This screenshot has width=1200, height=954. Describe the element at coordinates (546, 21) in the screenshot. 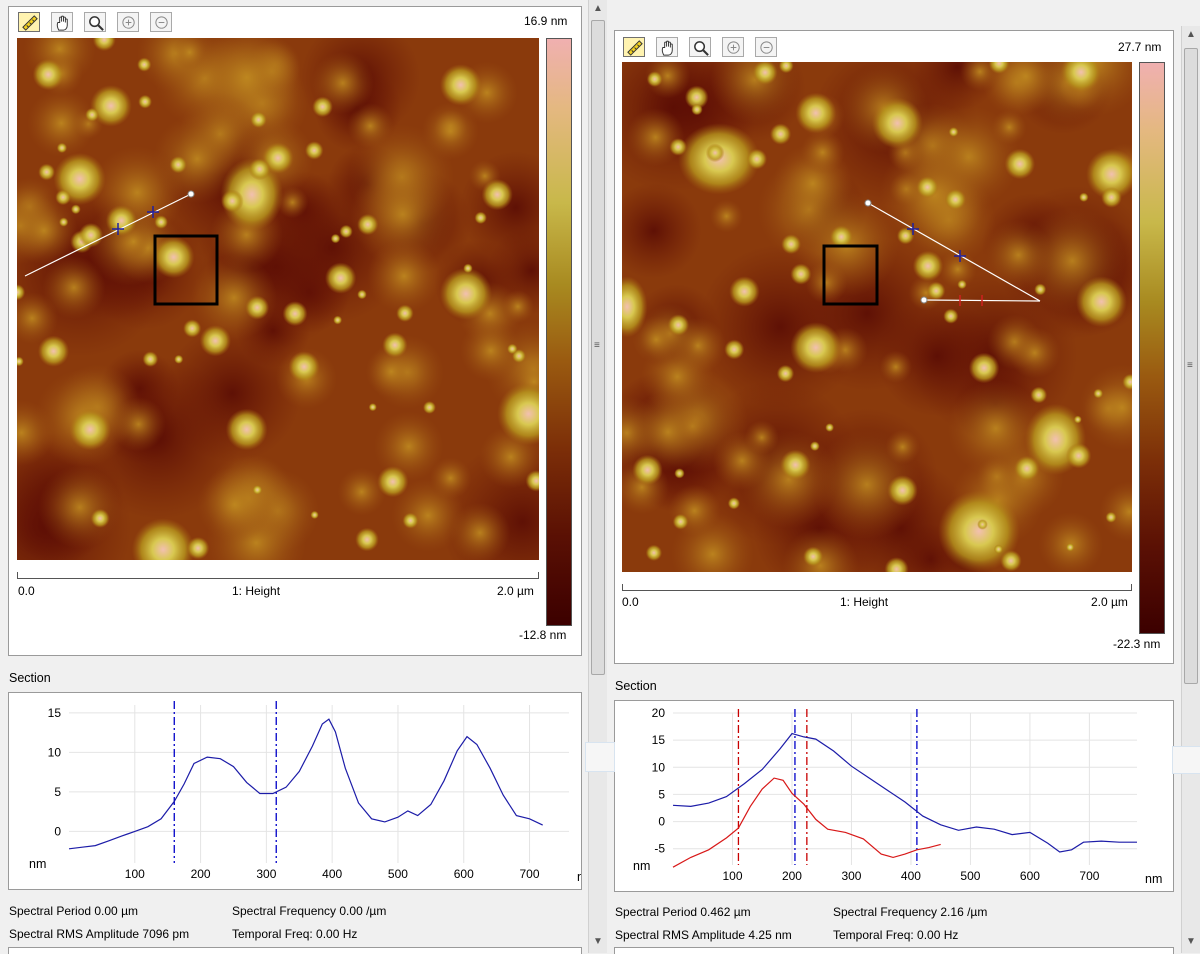

I see `left-z-max-label: 16.9 nm` at that location.